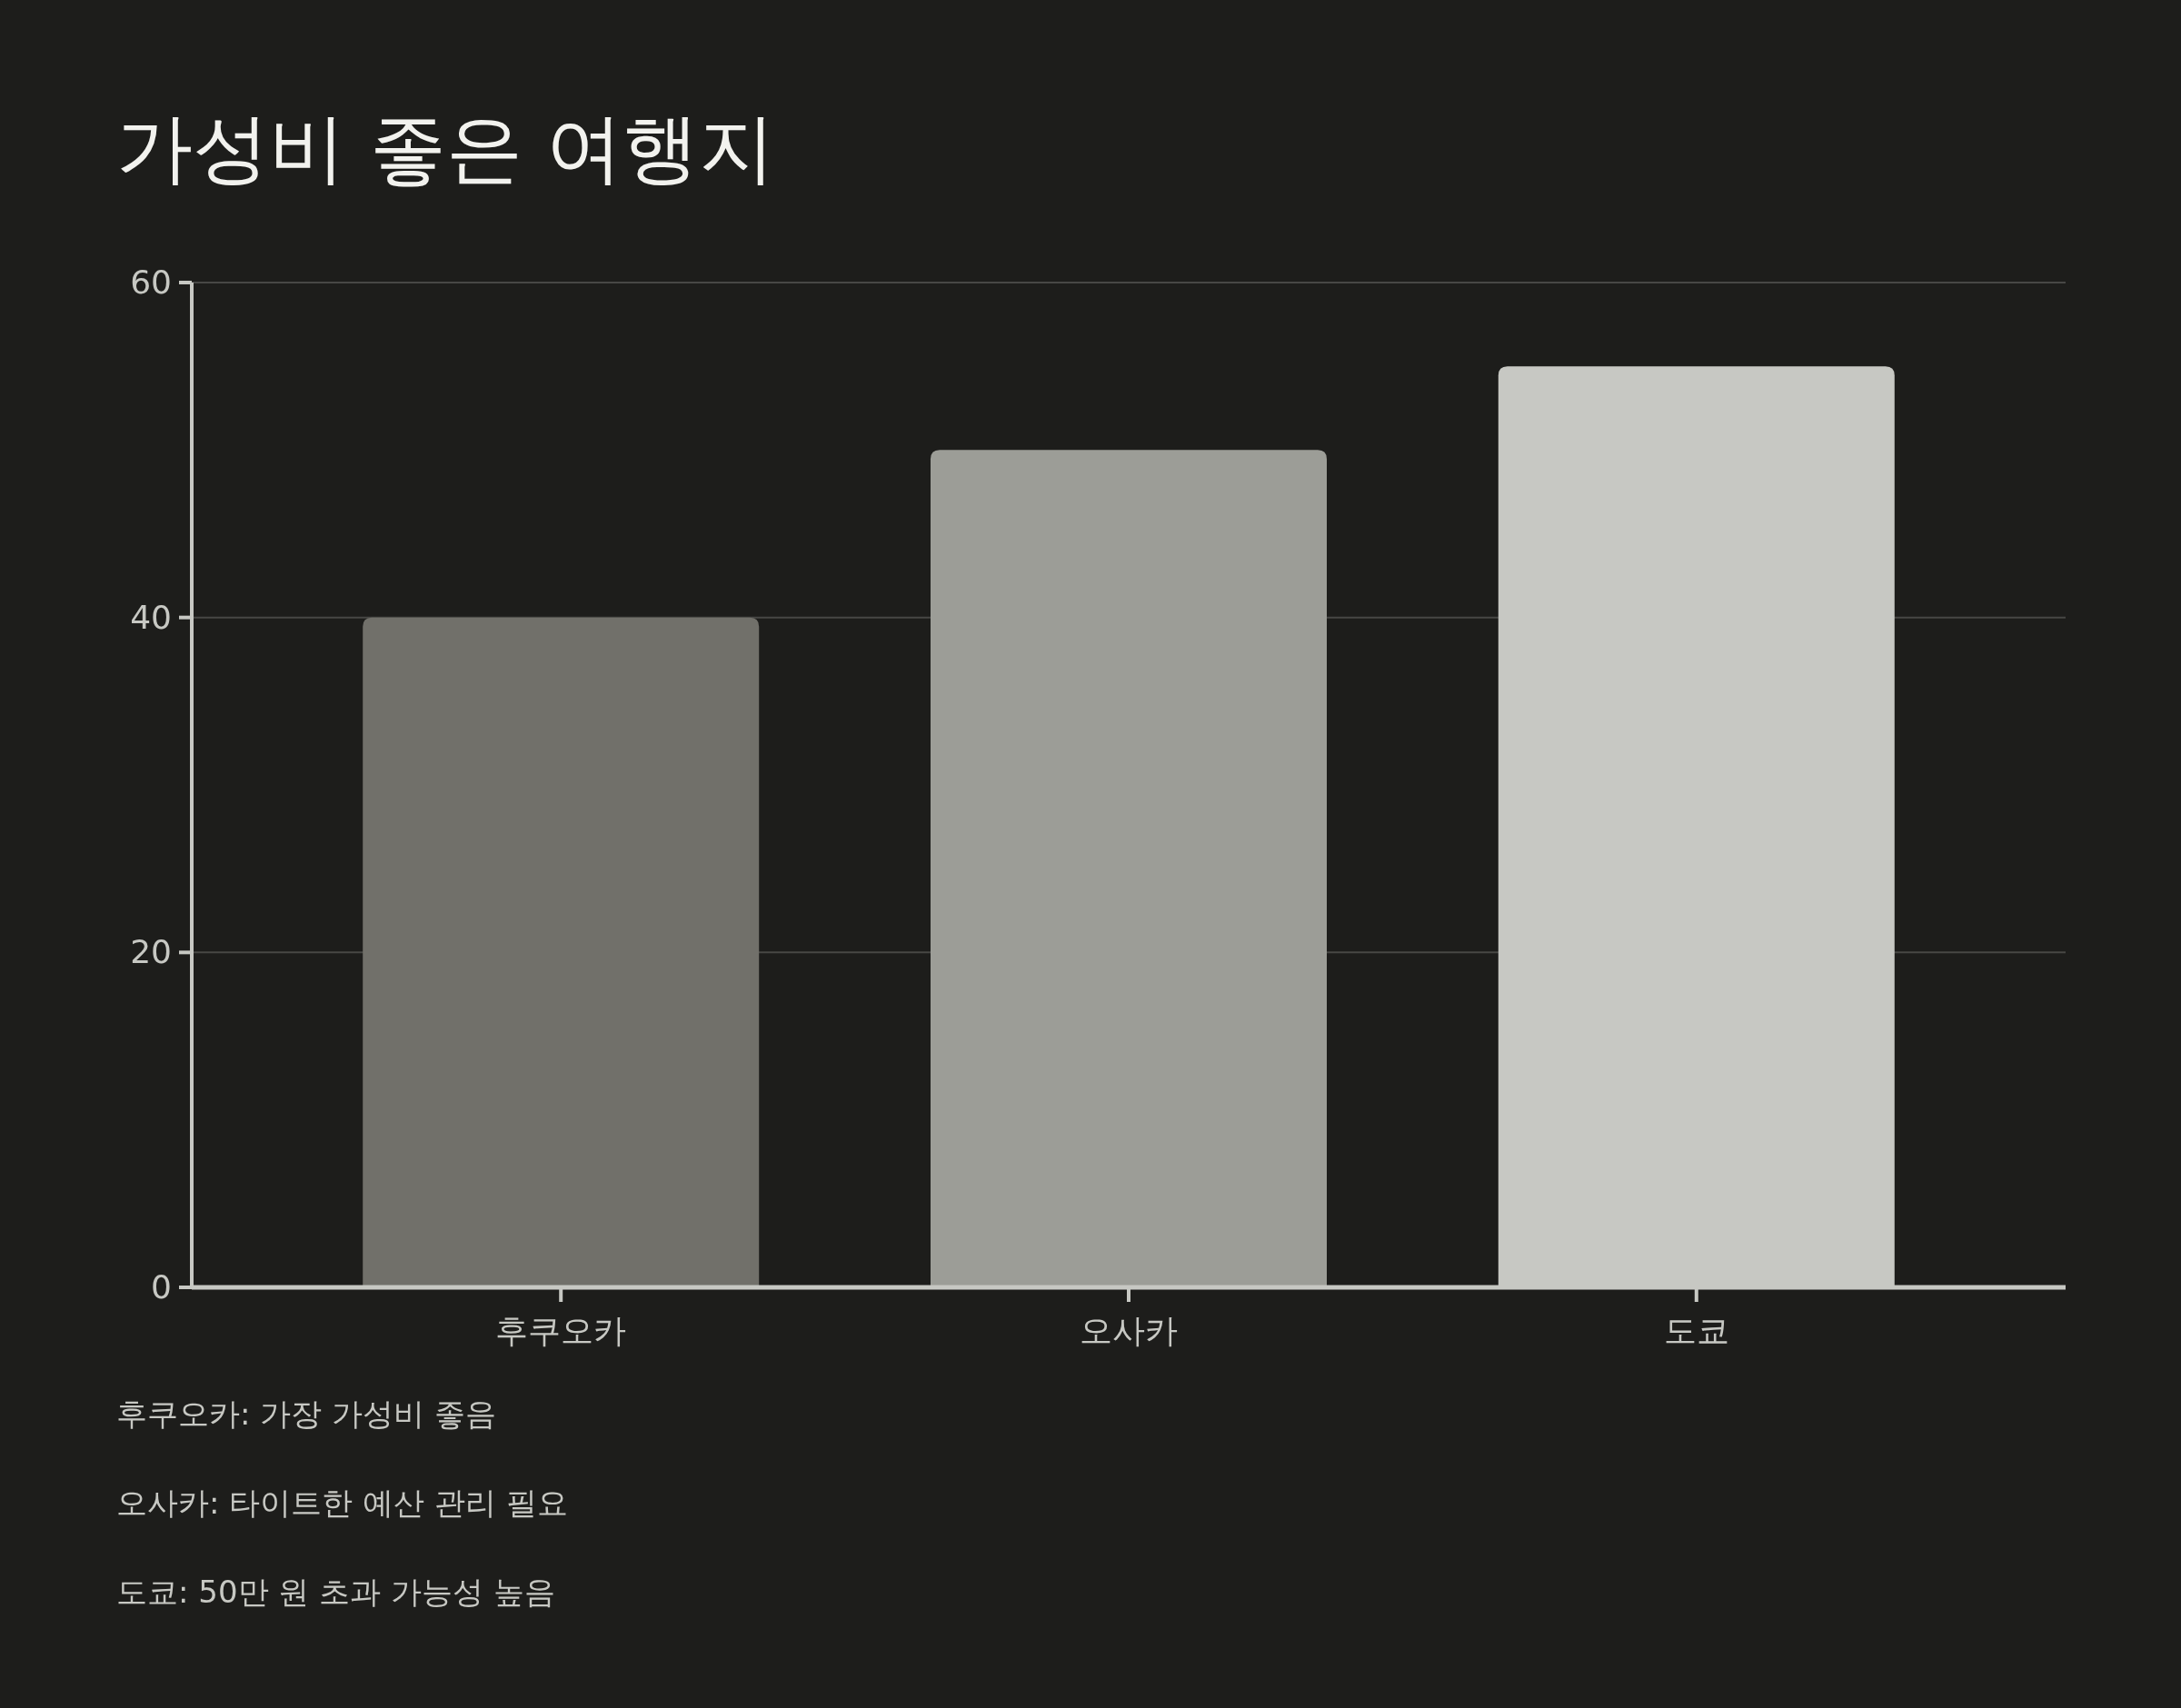 The width and height of the screenshot is (2181, 1708). What do you see at coordinates (151, 282) in the screenshot?
I see `y-tick-label: 60` at bounding box center [151, 282].